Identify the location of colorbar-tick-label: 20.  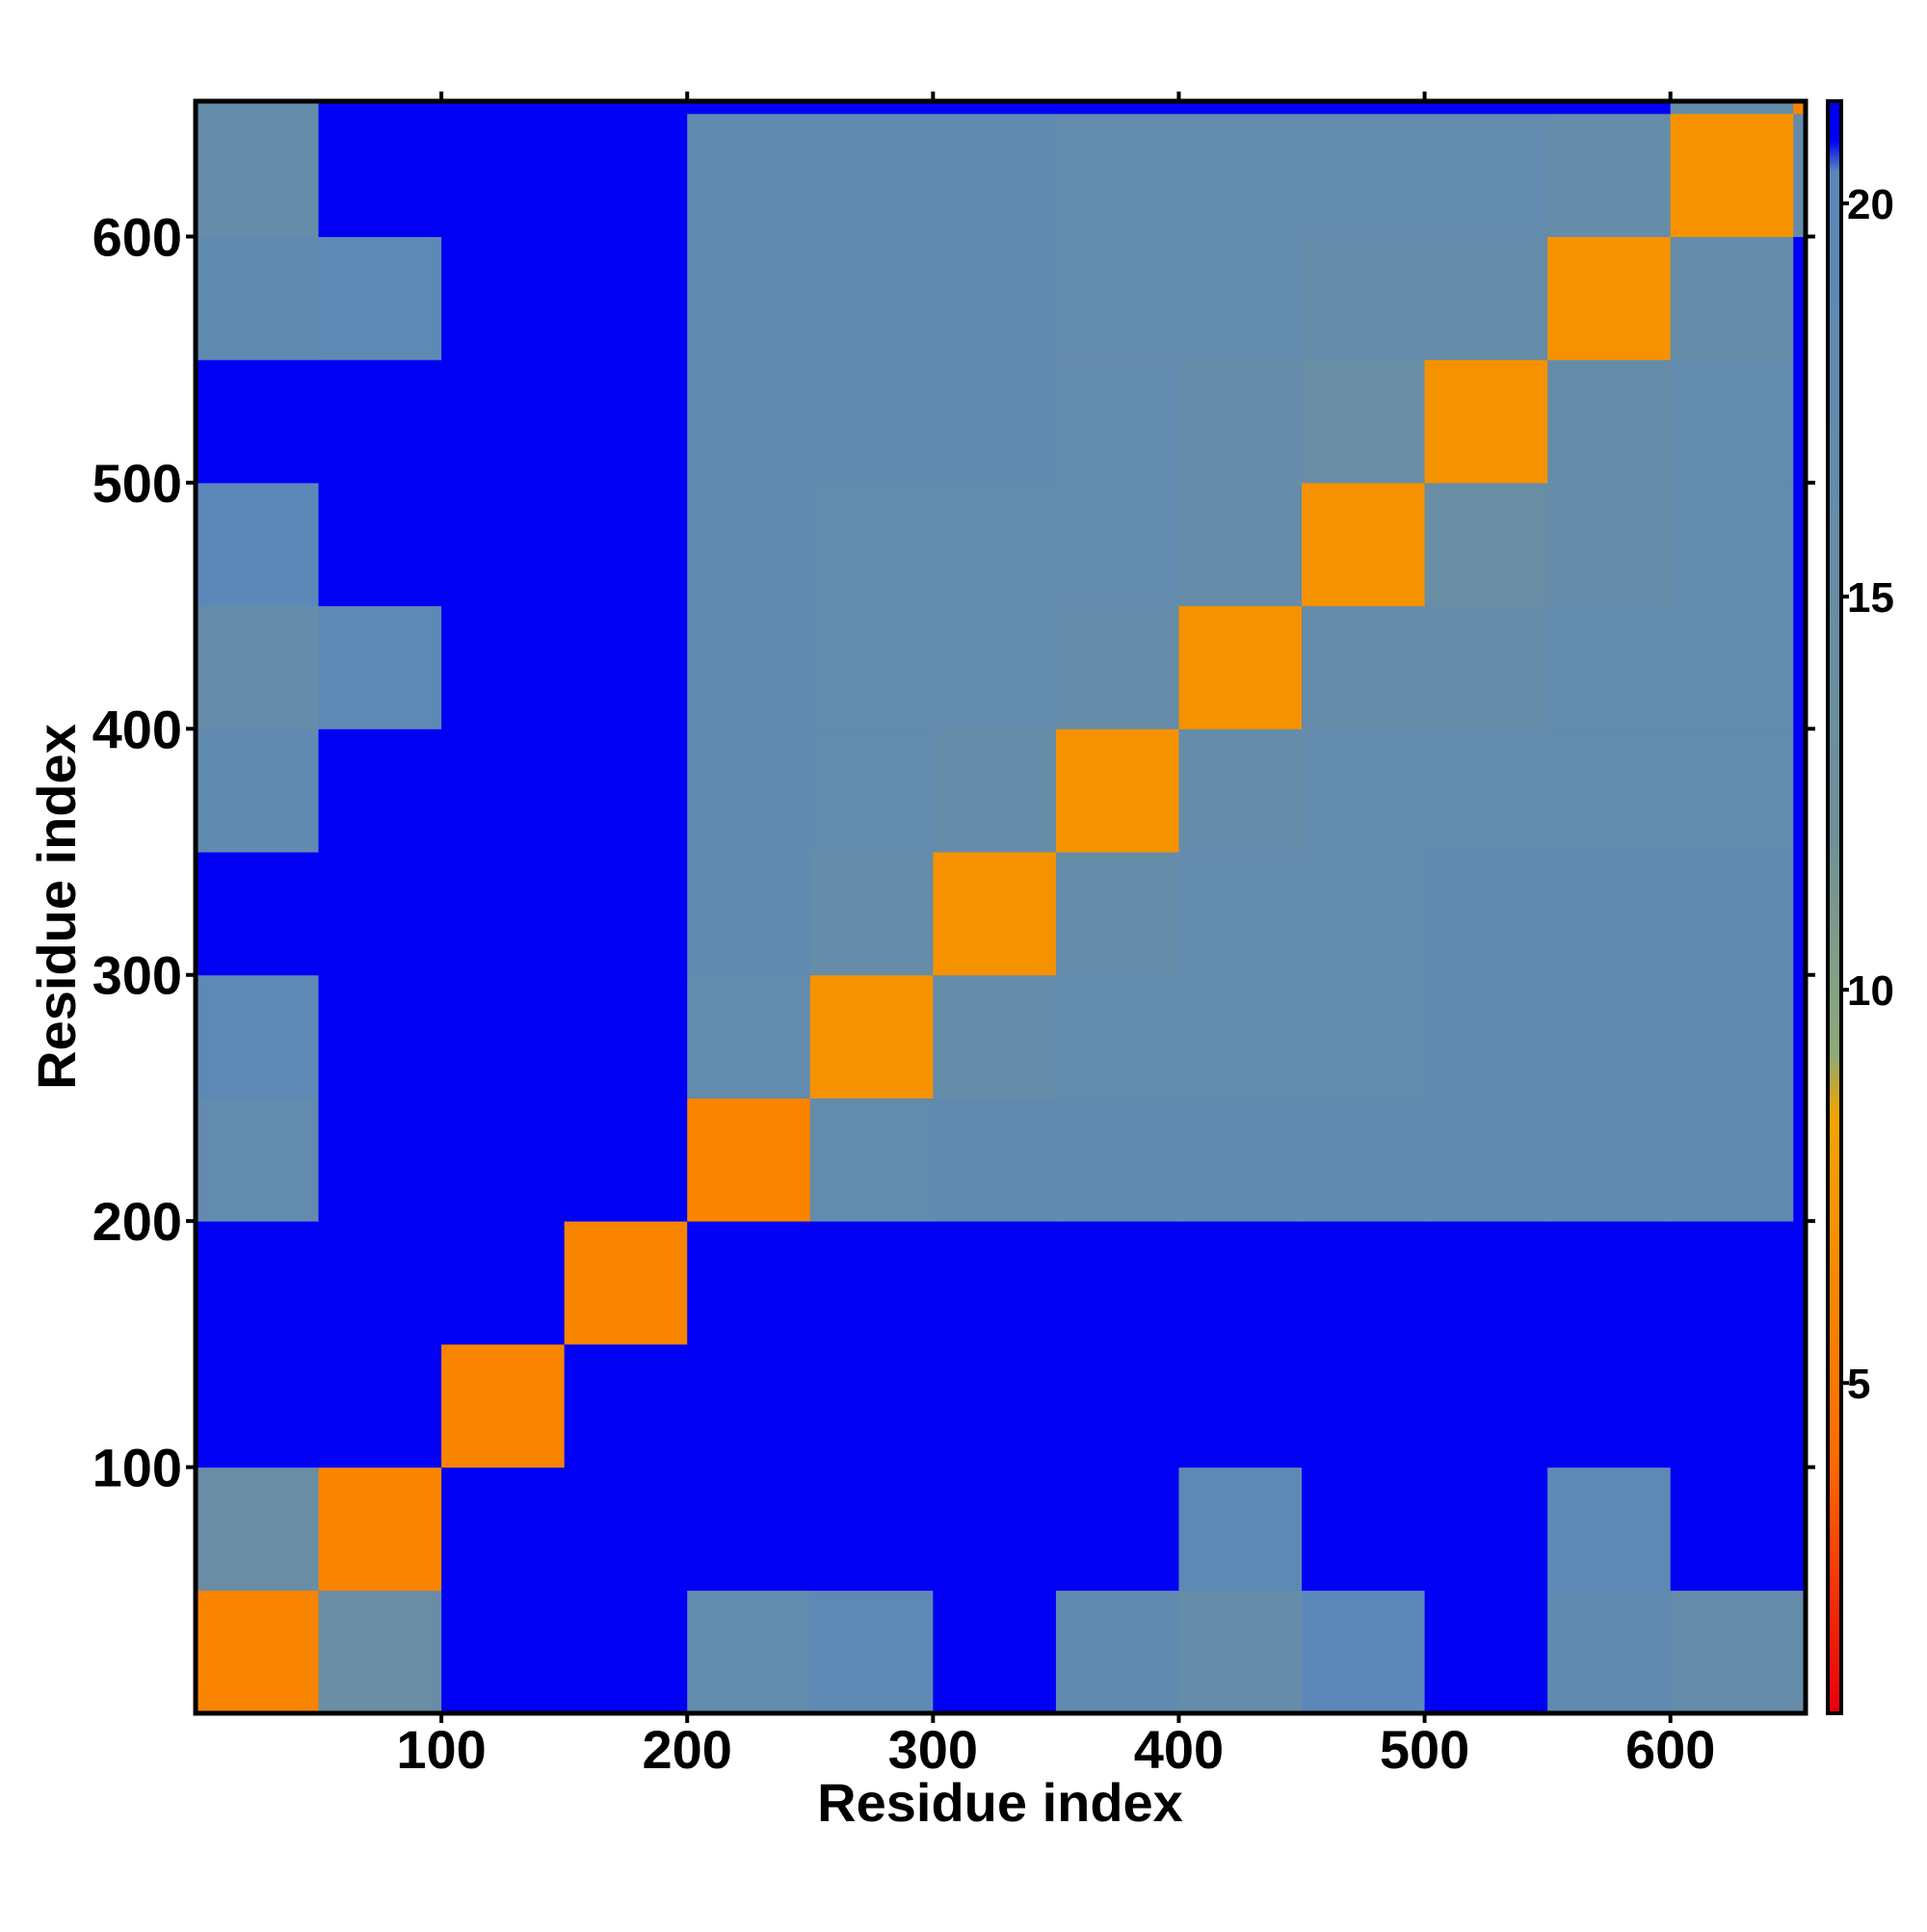
(1871, 204).